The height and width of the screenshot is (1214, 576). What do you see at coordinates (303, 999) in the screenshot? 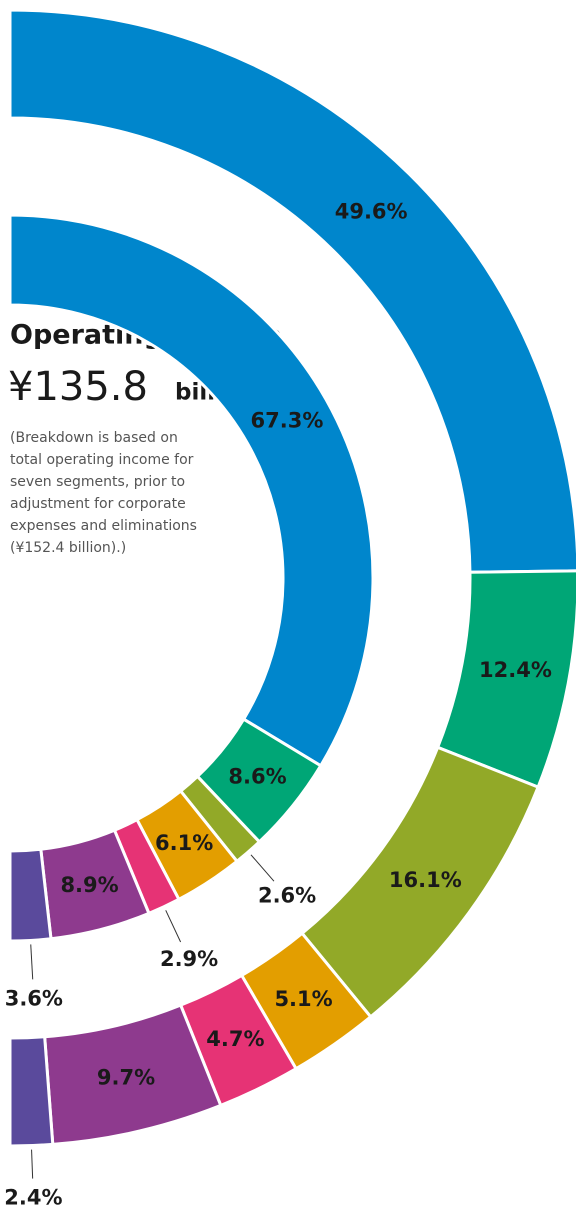
I see `data-label: 5.1%` at bounding box center [303, 999].